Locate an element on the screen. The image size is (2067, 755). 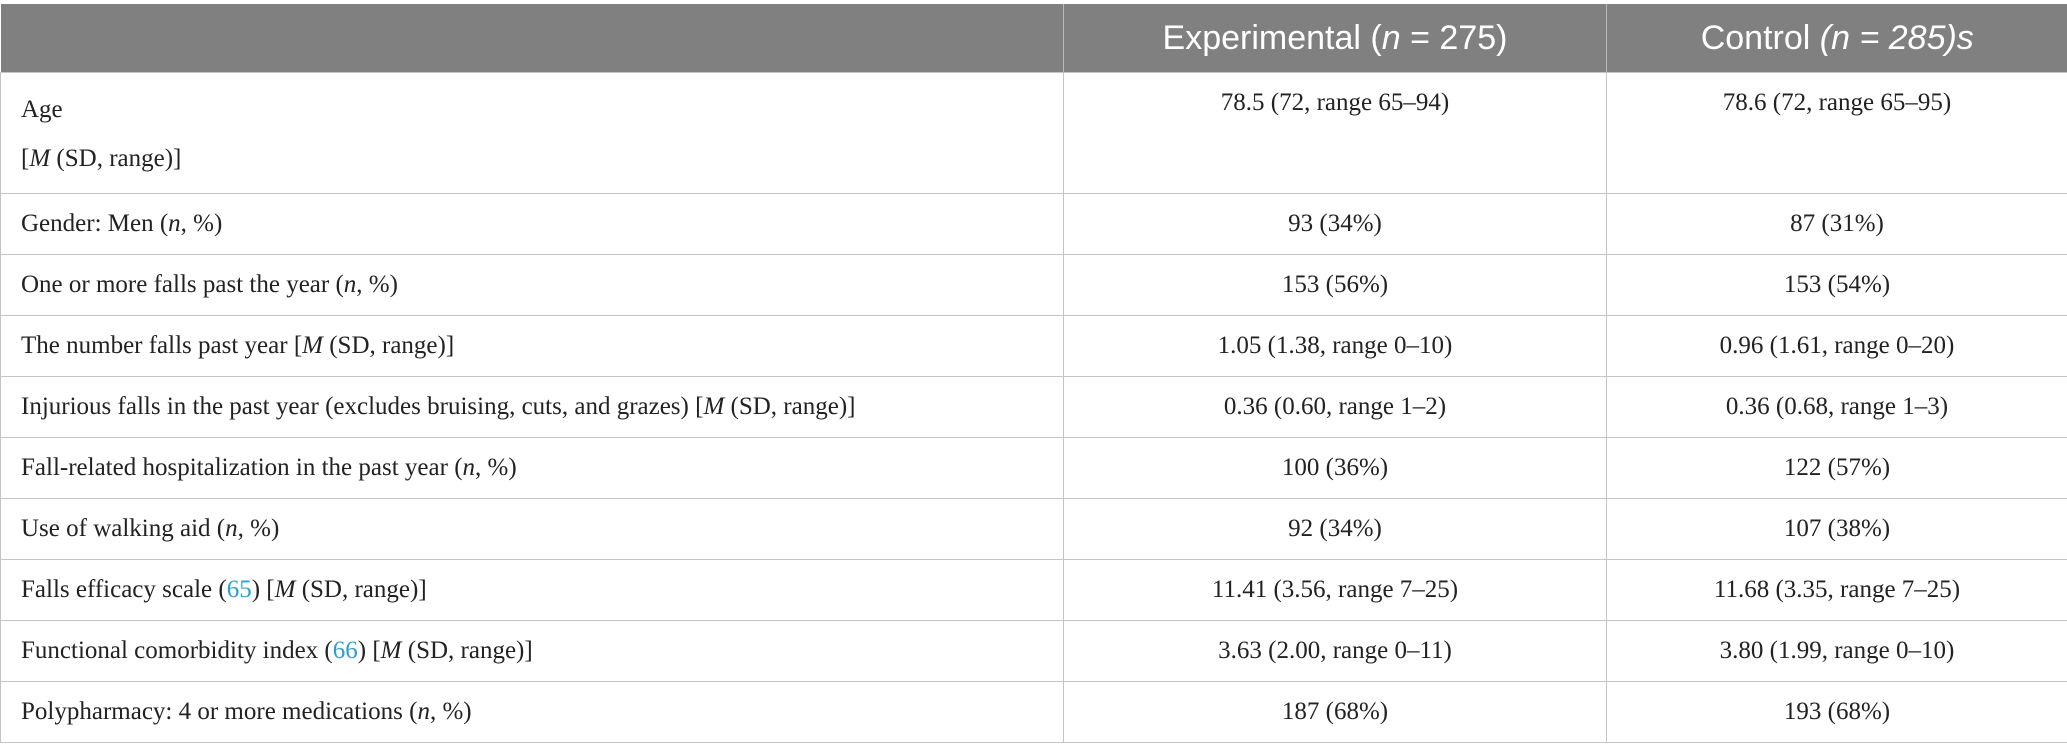
cell-control: 87 (31%) is located at coordinates (1836, 224).